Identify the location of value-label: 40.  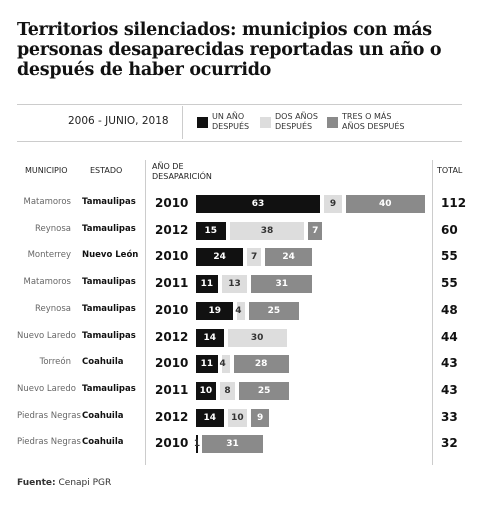
(385, 204).